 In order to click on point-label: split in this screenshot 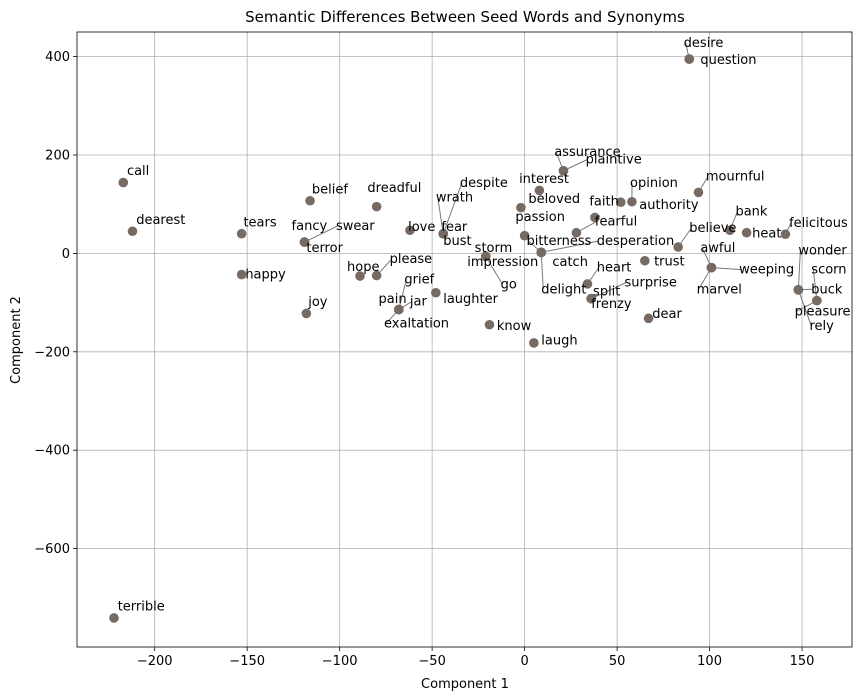, I will do `click(606, 292)`.